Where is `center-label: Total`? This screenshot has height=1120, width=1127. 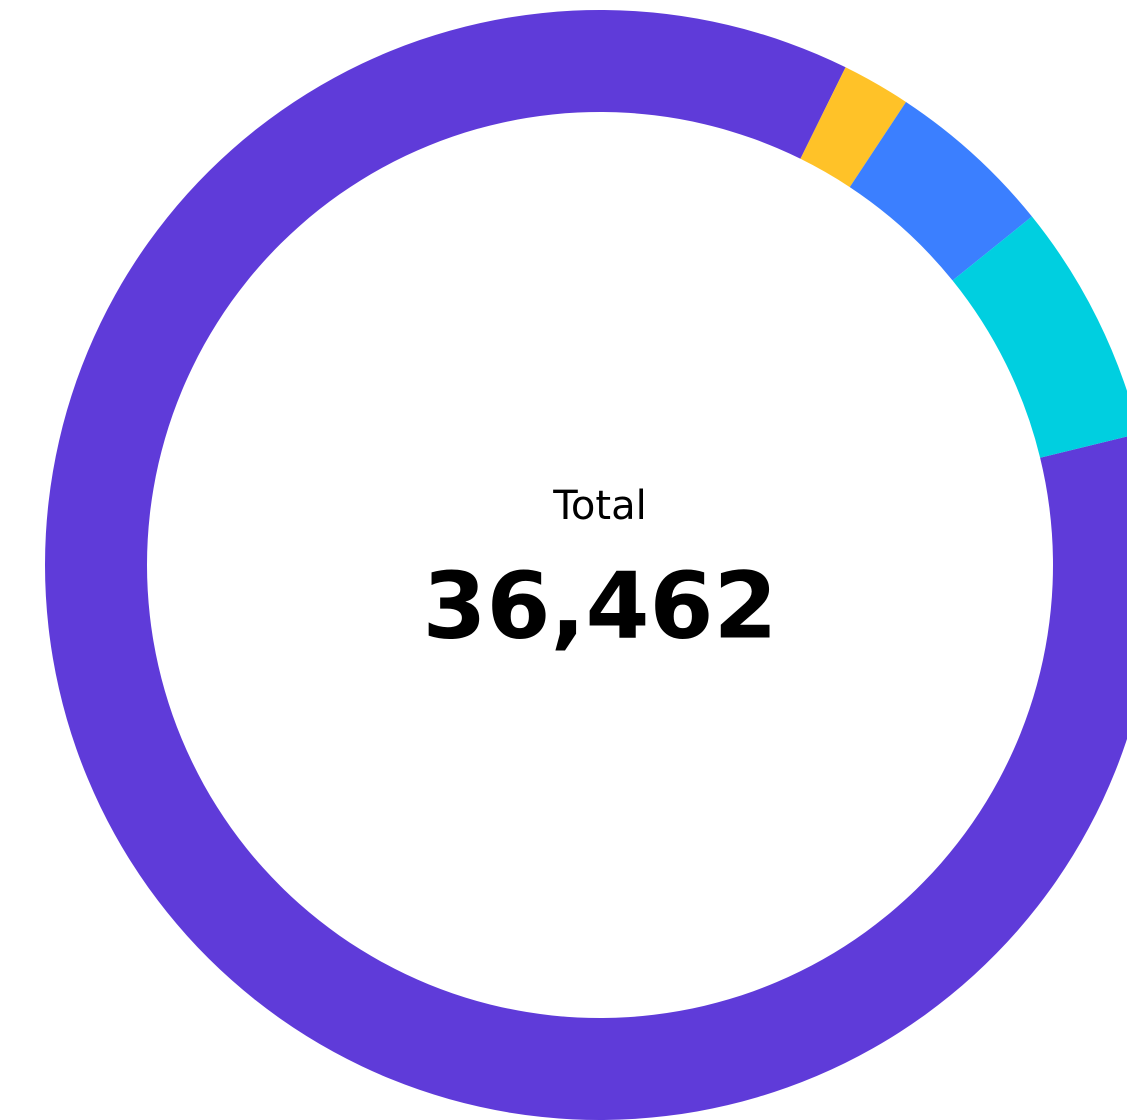 center-label: Total is located at coordinates (599, 506).